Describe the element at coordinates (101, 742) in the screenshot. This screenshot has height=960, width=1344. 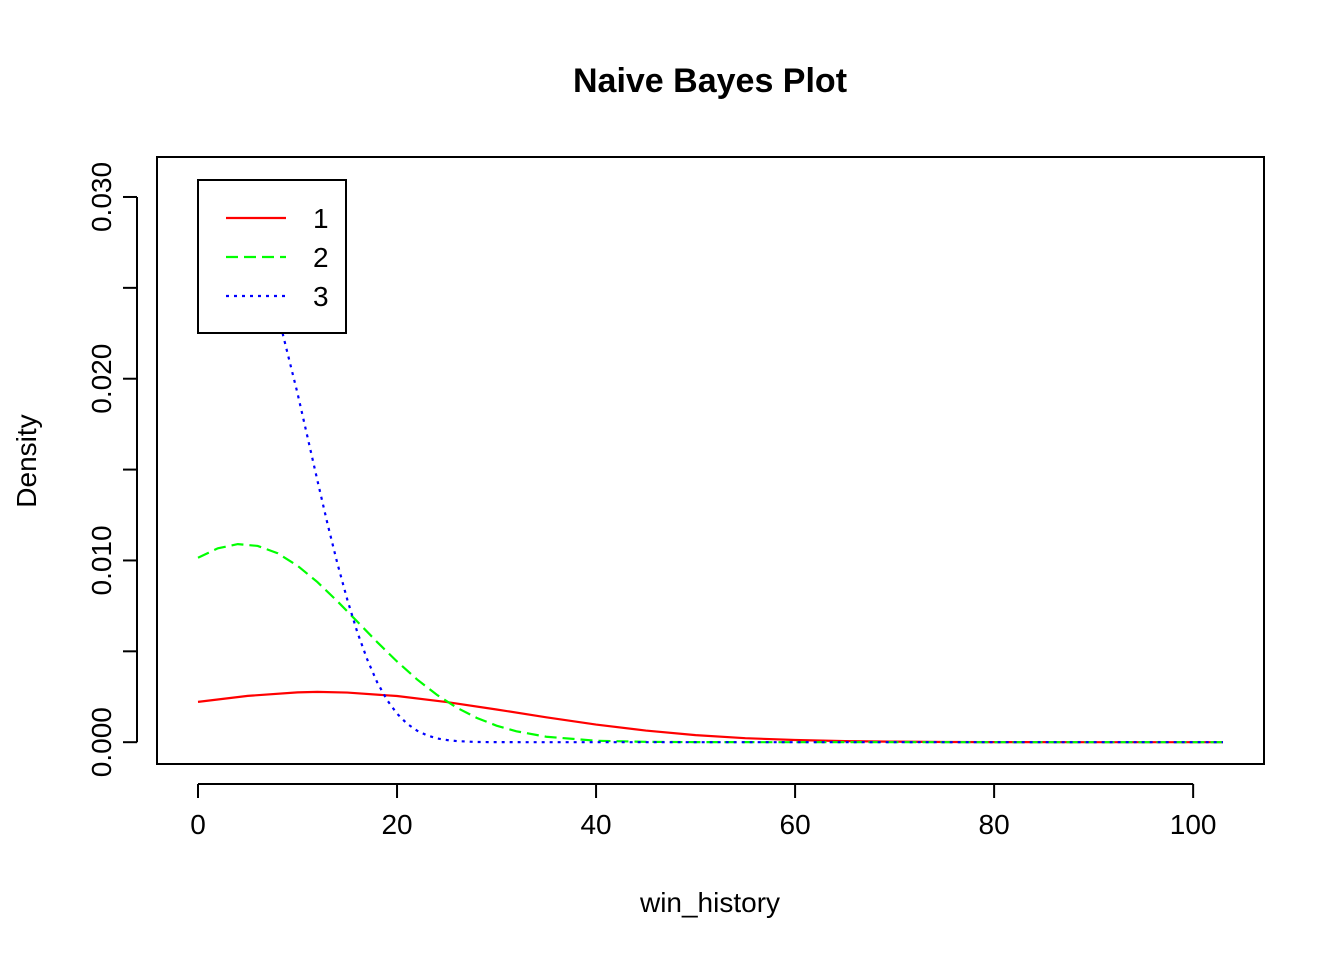
I see `y-tick-label: 0.000` at that location.